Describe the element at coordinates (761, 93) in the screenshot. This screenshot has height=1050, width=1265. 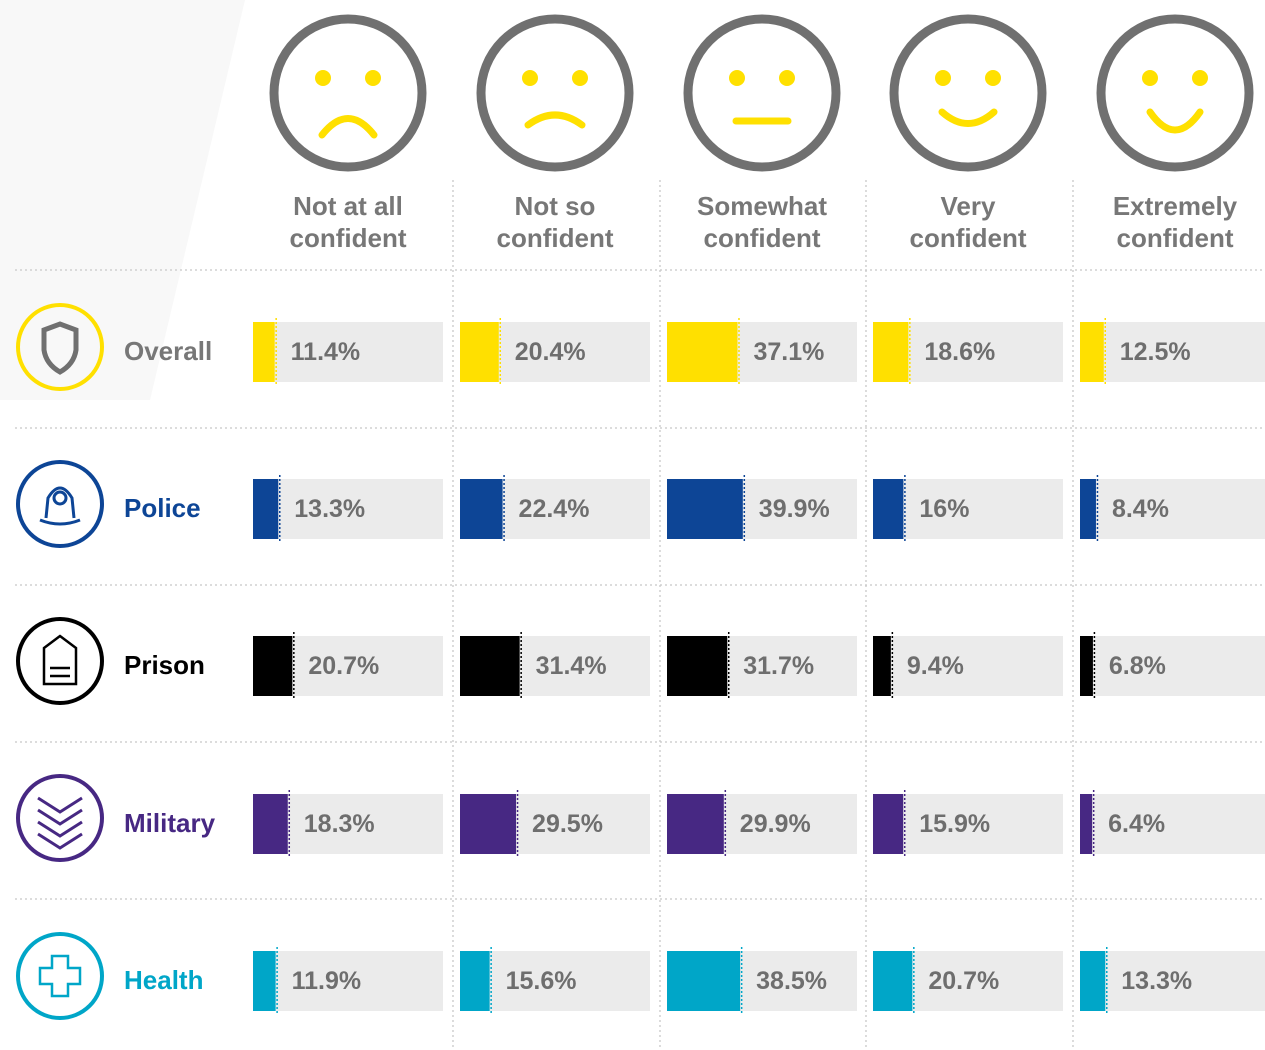
I see `faces` at that location.